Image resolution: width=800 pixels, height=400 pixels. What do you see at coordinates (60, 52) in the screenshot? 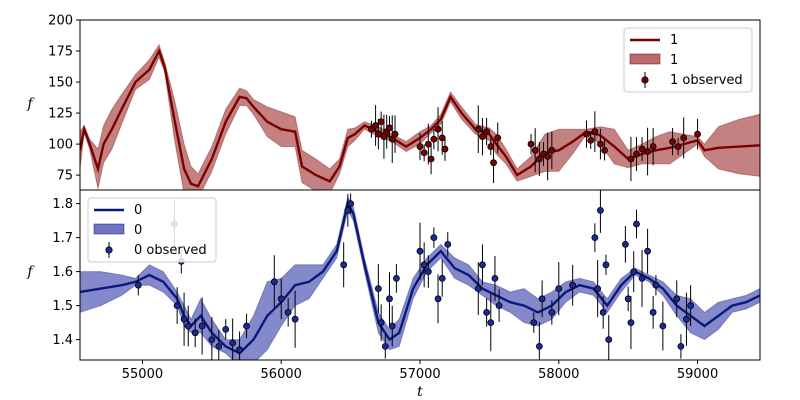
I see `top-y-tick-label: 175` at bounding box center [60, 52].